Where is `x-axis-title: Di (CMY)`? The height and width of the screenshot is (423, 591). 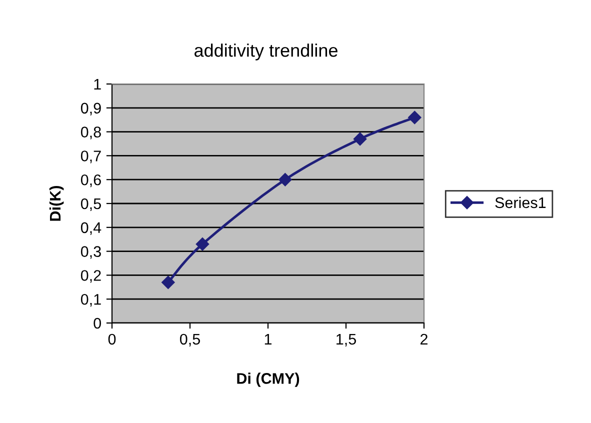
x-axis-title: Di (CMY) is located at coordinates (268, 379).